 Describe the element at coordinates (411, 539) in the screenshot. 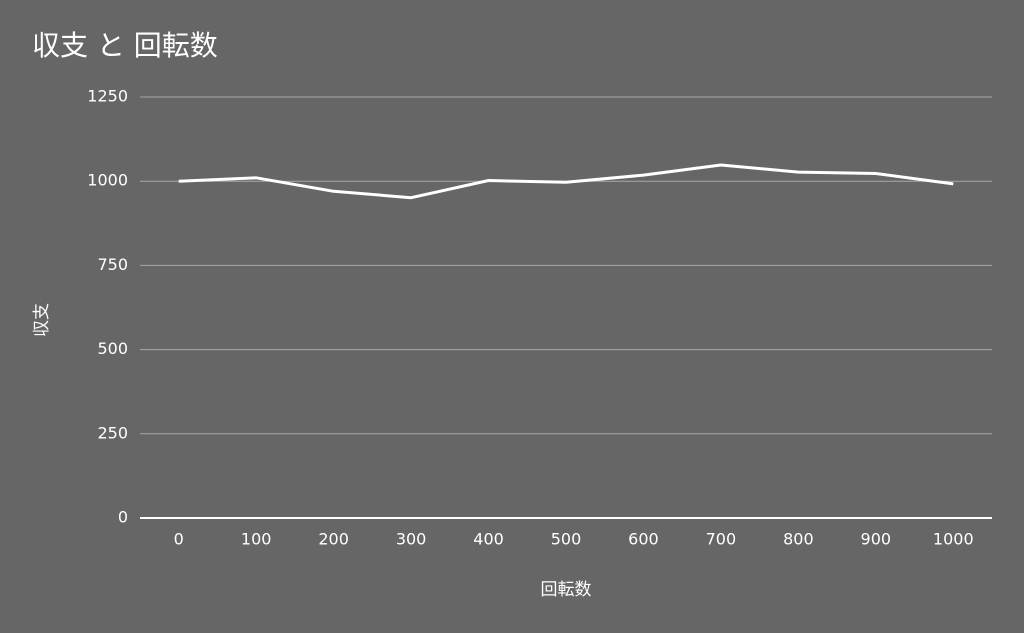

I see `x-tick-label: 300` at that location.